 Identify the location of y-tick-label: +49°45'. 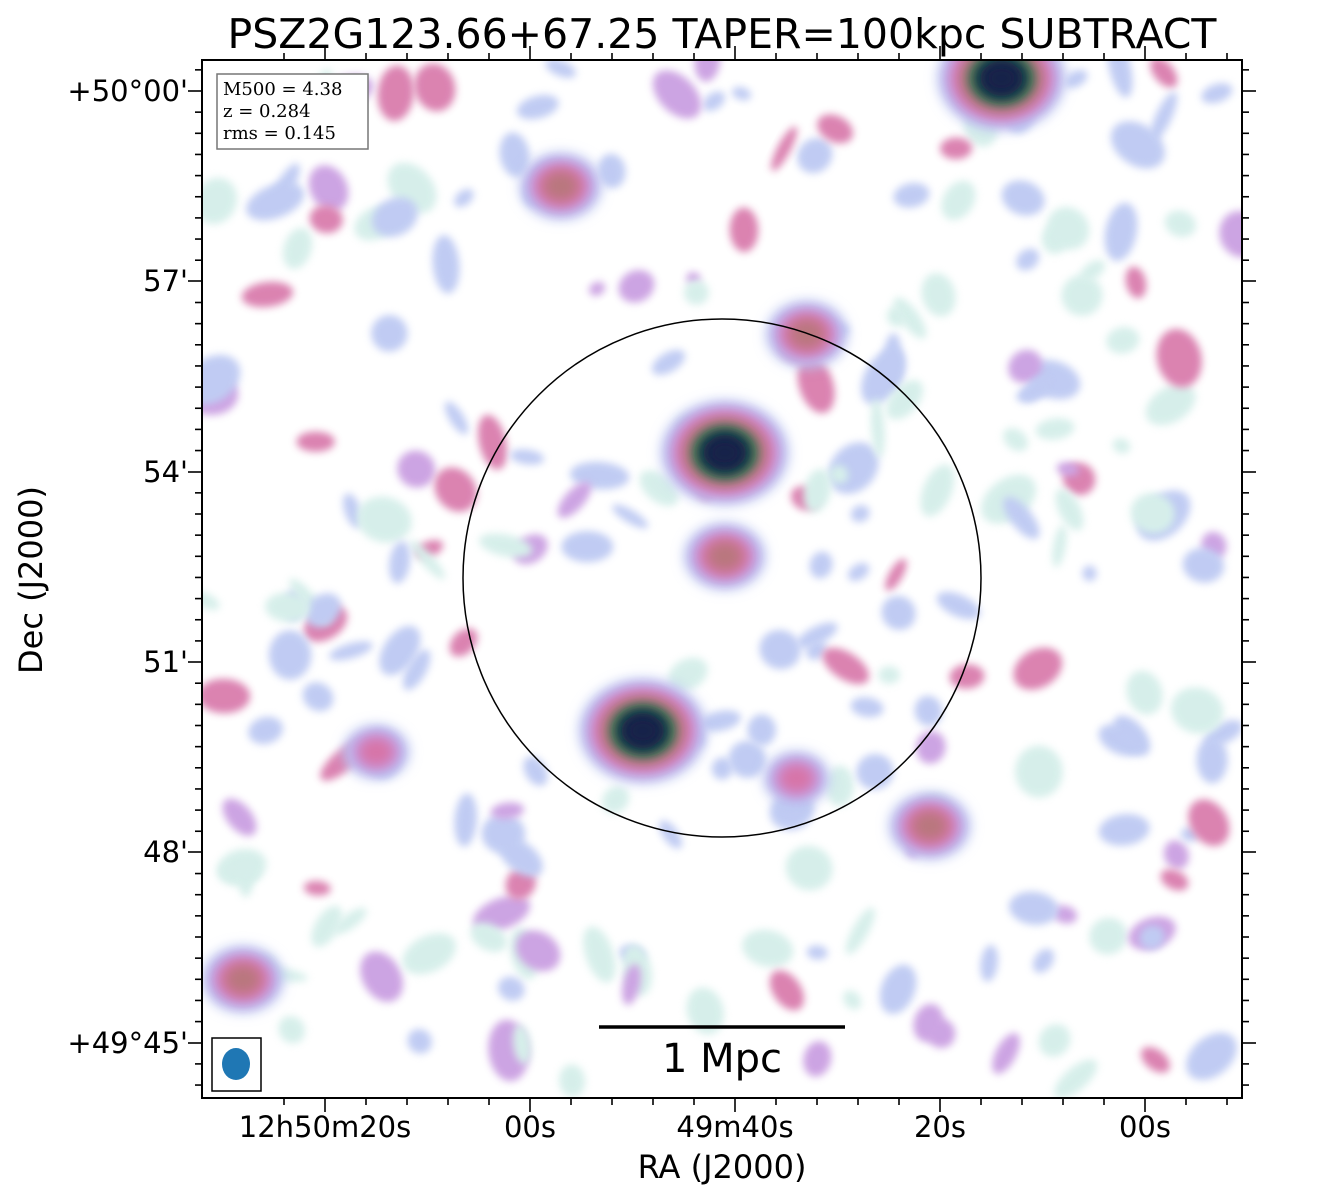
(127, 1043).